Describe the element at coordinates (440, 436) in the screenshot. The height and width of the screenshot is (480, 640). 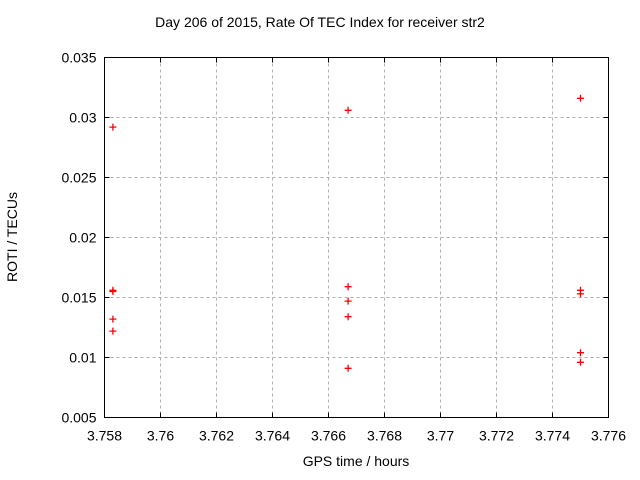
I see `x-tick-label: 3.77` at that location.